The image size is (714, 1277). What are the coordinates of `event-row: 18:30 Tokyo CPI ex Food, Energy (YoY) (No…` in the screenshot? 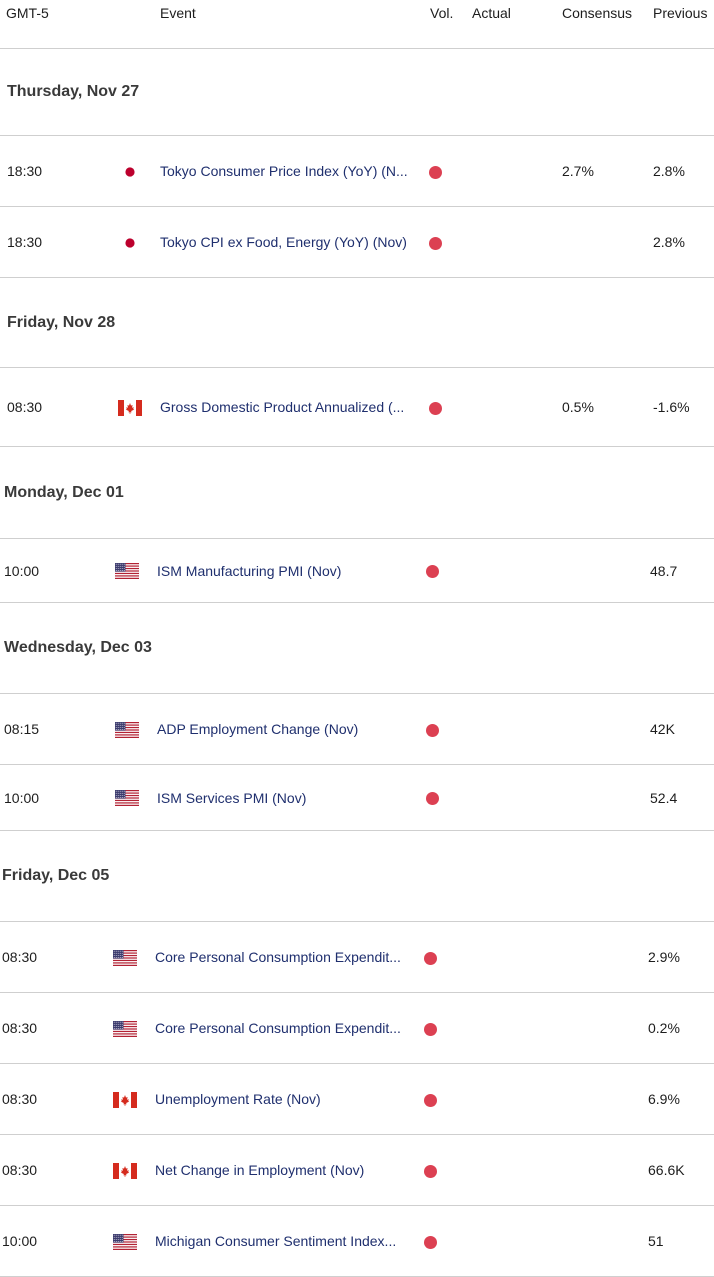 It's located at (357, 242).